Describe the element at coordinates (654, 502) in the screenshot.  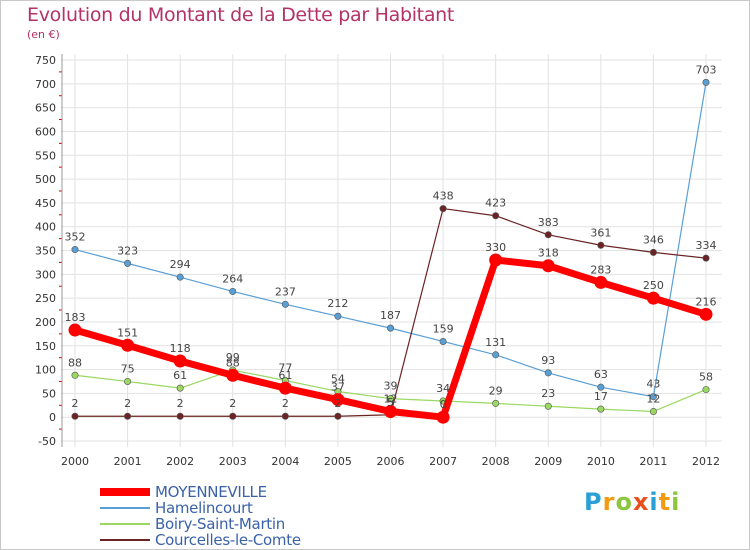
I see `logo-letter: i` at that location.